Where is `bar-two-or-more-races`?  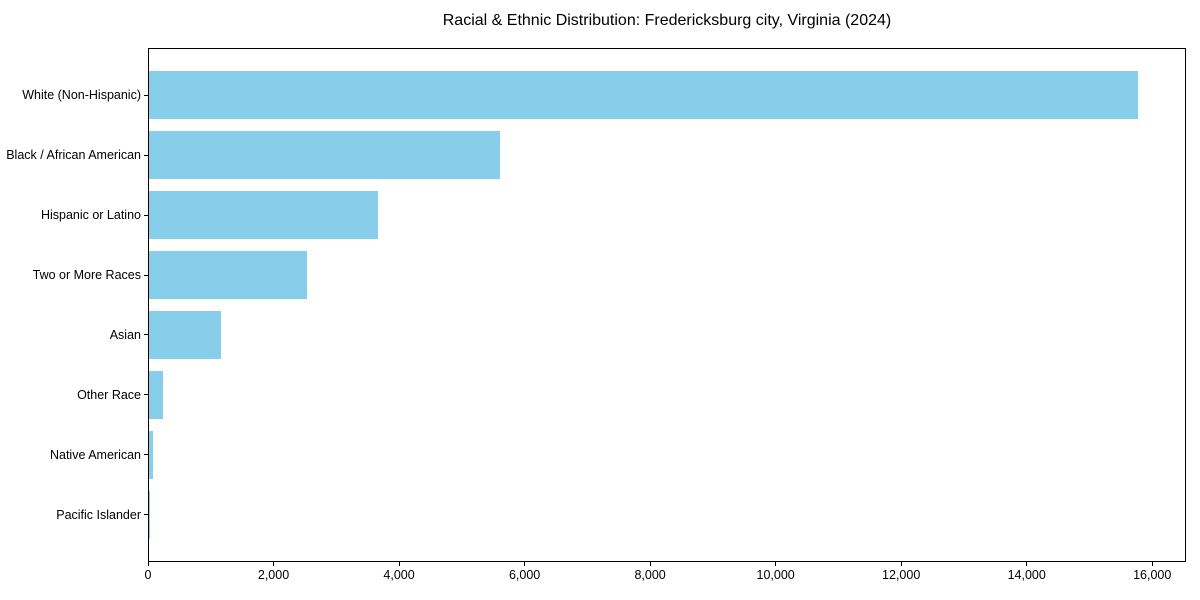 bar-two-or-more-races is located at coordinates (228, 275).